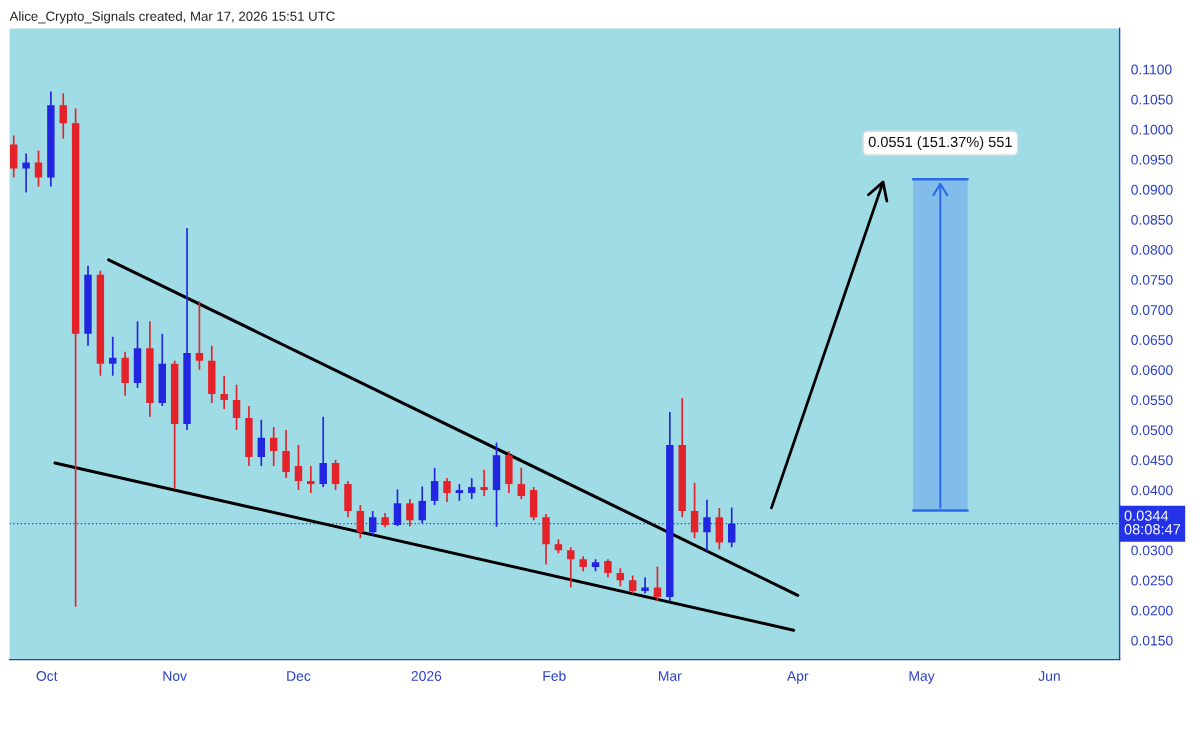 This screenshot has width=1200, height=747. Describe the element at coordinates (670, 676) in the screenshot. I see `x-tick-label: Mar` at that location.